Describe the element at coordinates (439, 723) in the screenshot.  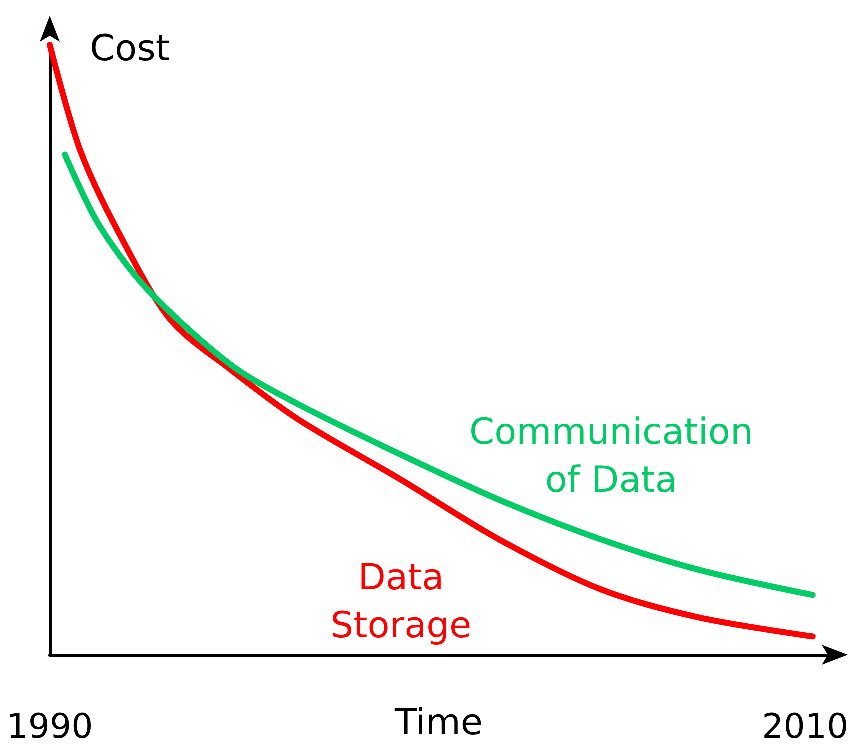
I see `x-axis-title: Time` at that location.